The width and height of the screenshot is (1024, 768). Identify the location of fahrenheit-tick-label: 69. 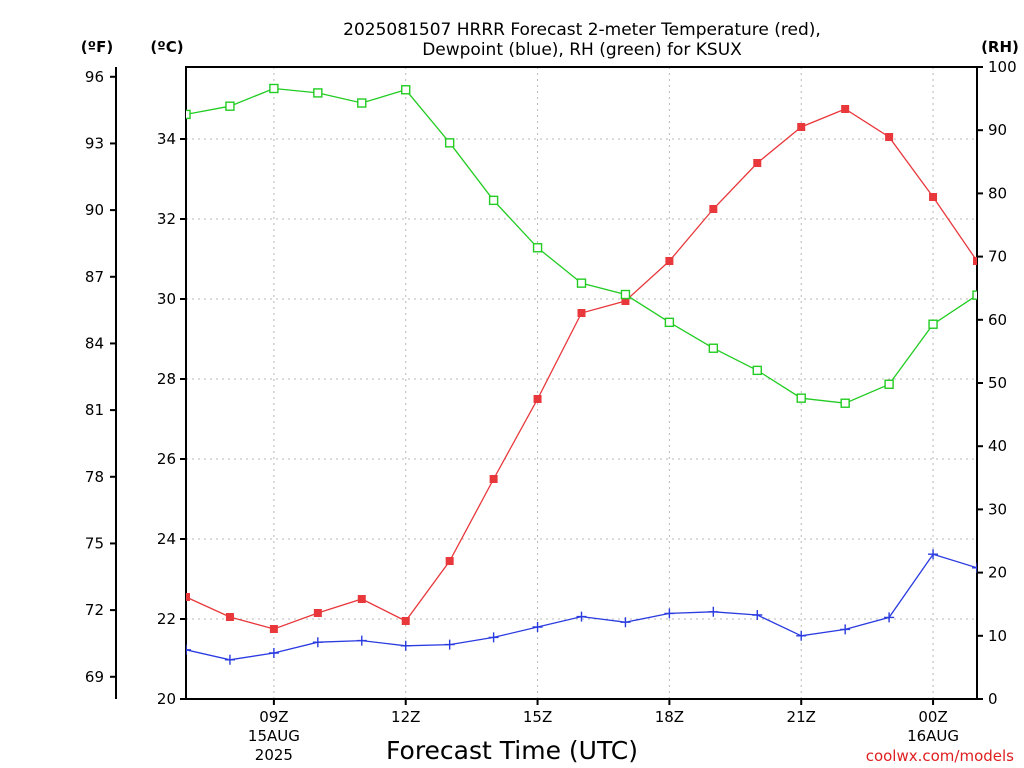
(94, 677).